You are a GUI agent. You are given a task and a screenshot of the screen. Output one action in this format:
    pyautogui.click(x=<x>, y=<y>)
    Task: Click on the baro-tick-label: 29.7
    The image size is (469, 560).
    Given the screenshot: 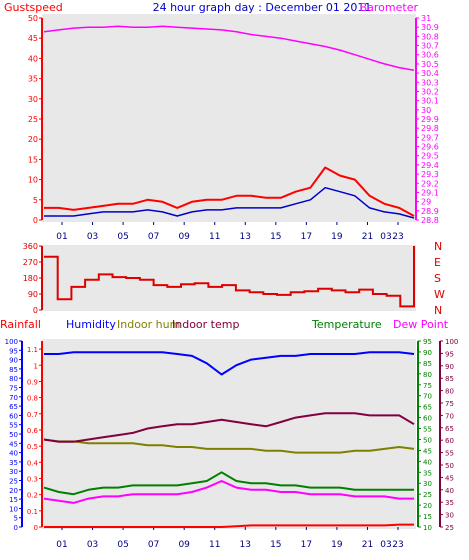 What is the action you would take?
    pyautogui.click(x=430, y=137)
    